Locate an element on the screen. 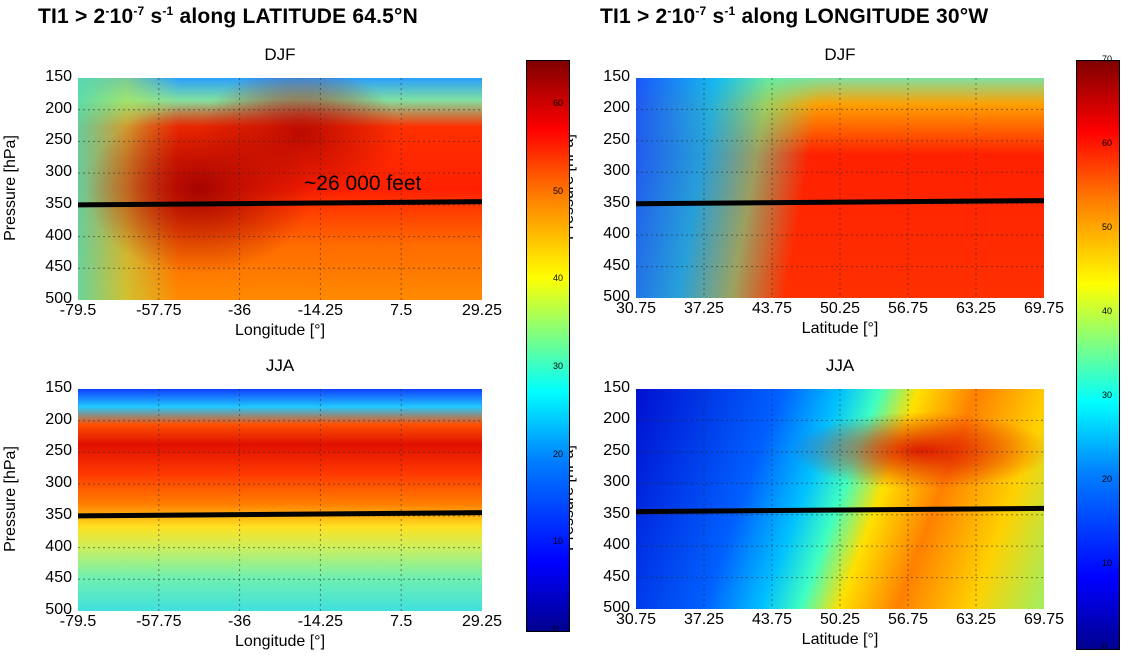 The width and height of the screenshot is (1122, 663). altitude-annotation: ~26 000 feet is located at coordinates (363, 183).